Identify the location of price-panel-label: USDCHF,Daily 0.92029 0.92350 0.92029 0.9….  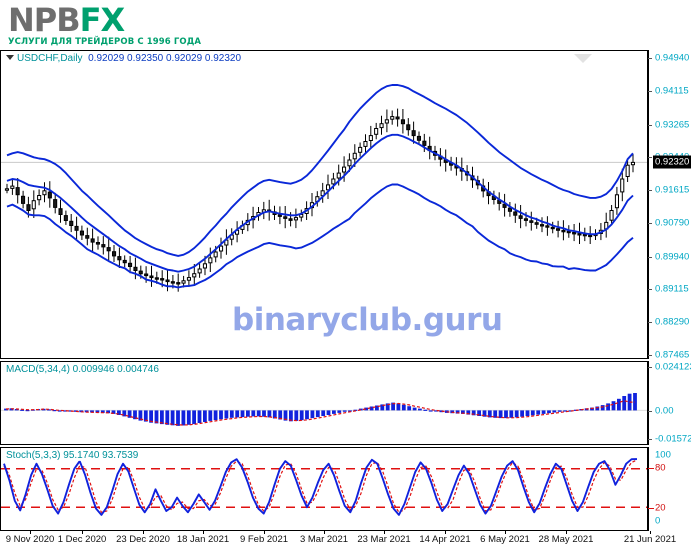
(124, 58).